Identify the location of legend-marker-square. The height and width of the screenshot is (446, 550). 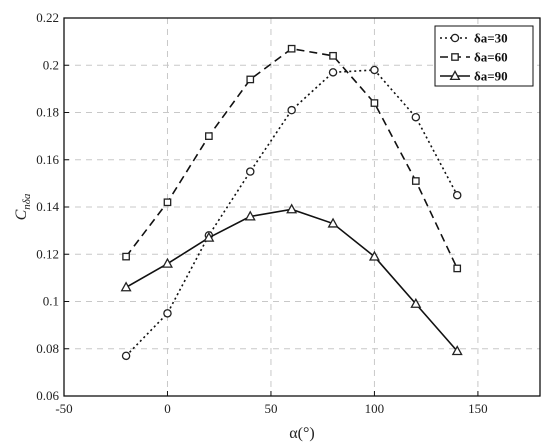
(455, 57).